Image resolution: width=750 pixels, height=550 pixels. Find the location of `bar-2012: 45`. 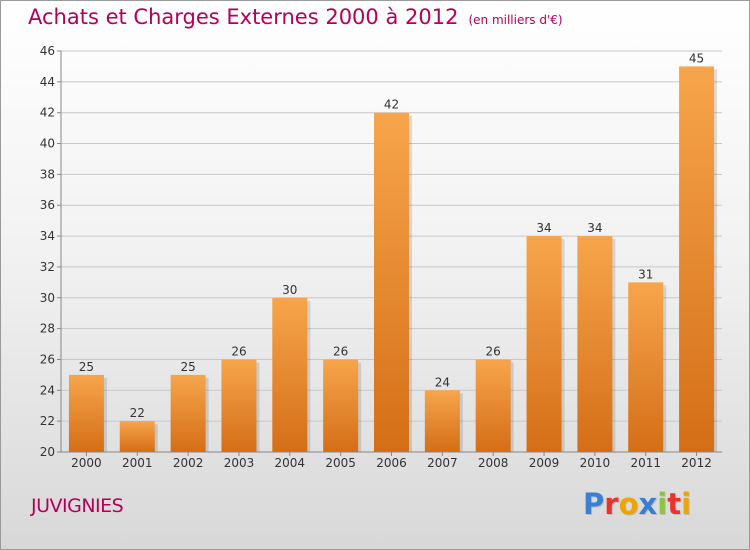

bar-2012: 45 is located at coordinates (698, 251).